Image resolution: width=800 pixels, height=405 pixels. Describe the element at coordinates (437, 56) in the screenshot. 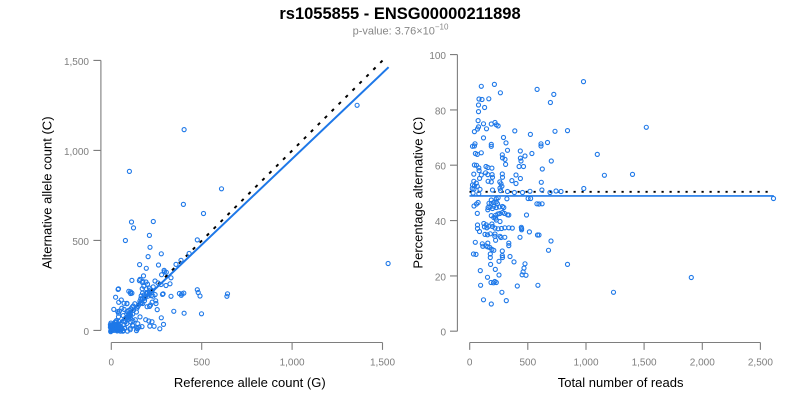

I see `svg-text: 100` at that location.